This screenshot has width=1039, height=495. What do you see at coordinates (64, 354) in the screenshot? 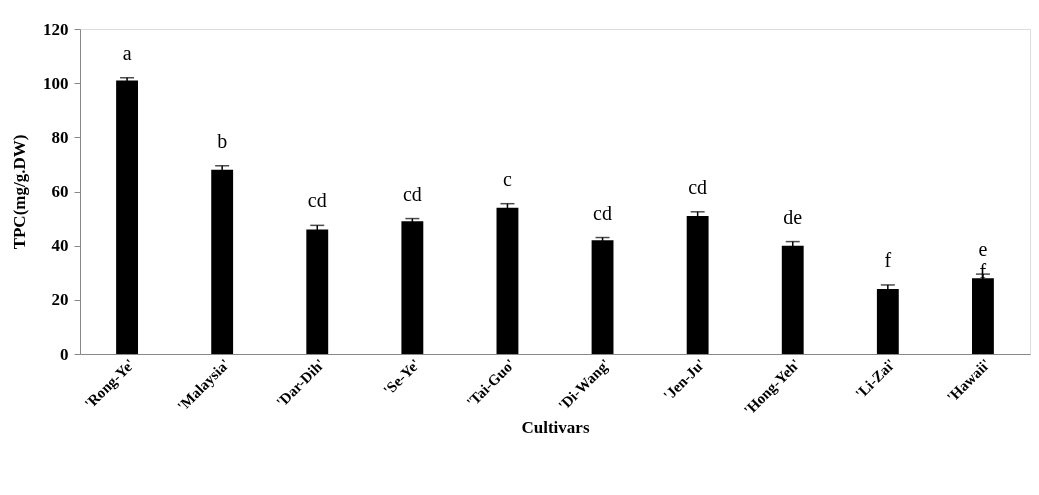
I see `y-tick-label: 0` at bounding box center [64, 354].